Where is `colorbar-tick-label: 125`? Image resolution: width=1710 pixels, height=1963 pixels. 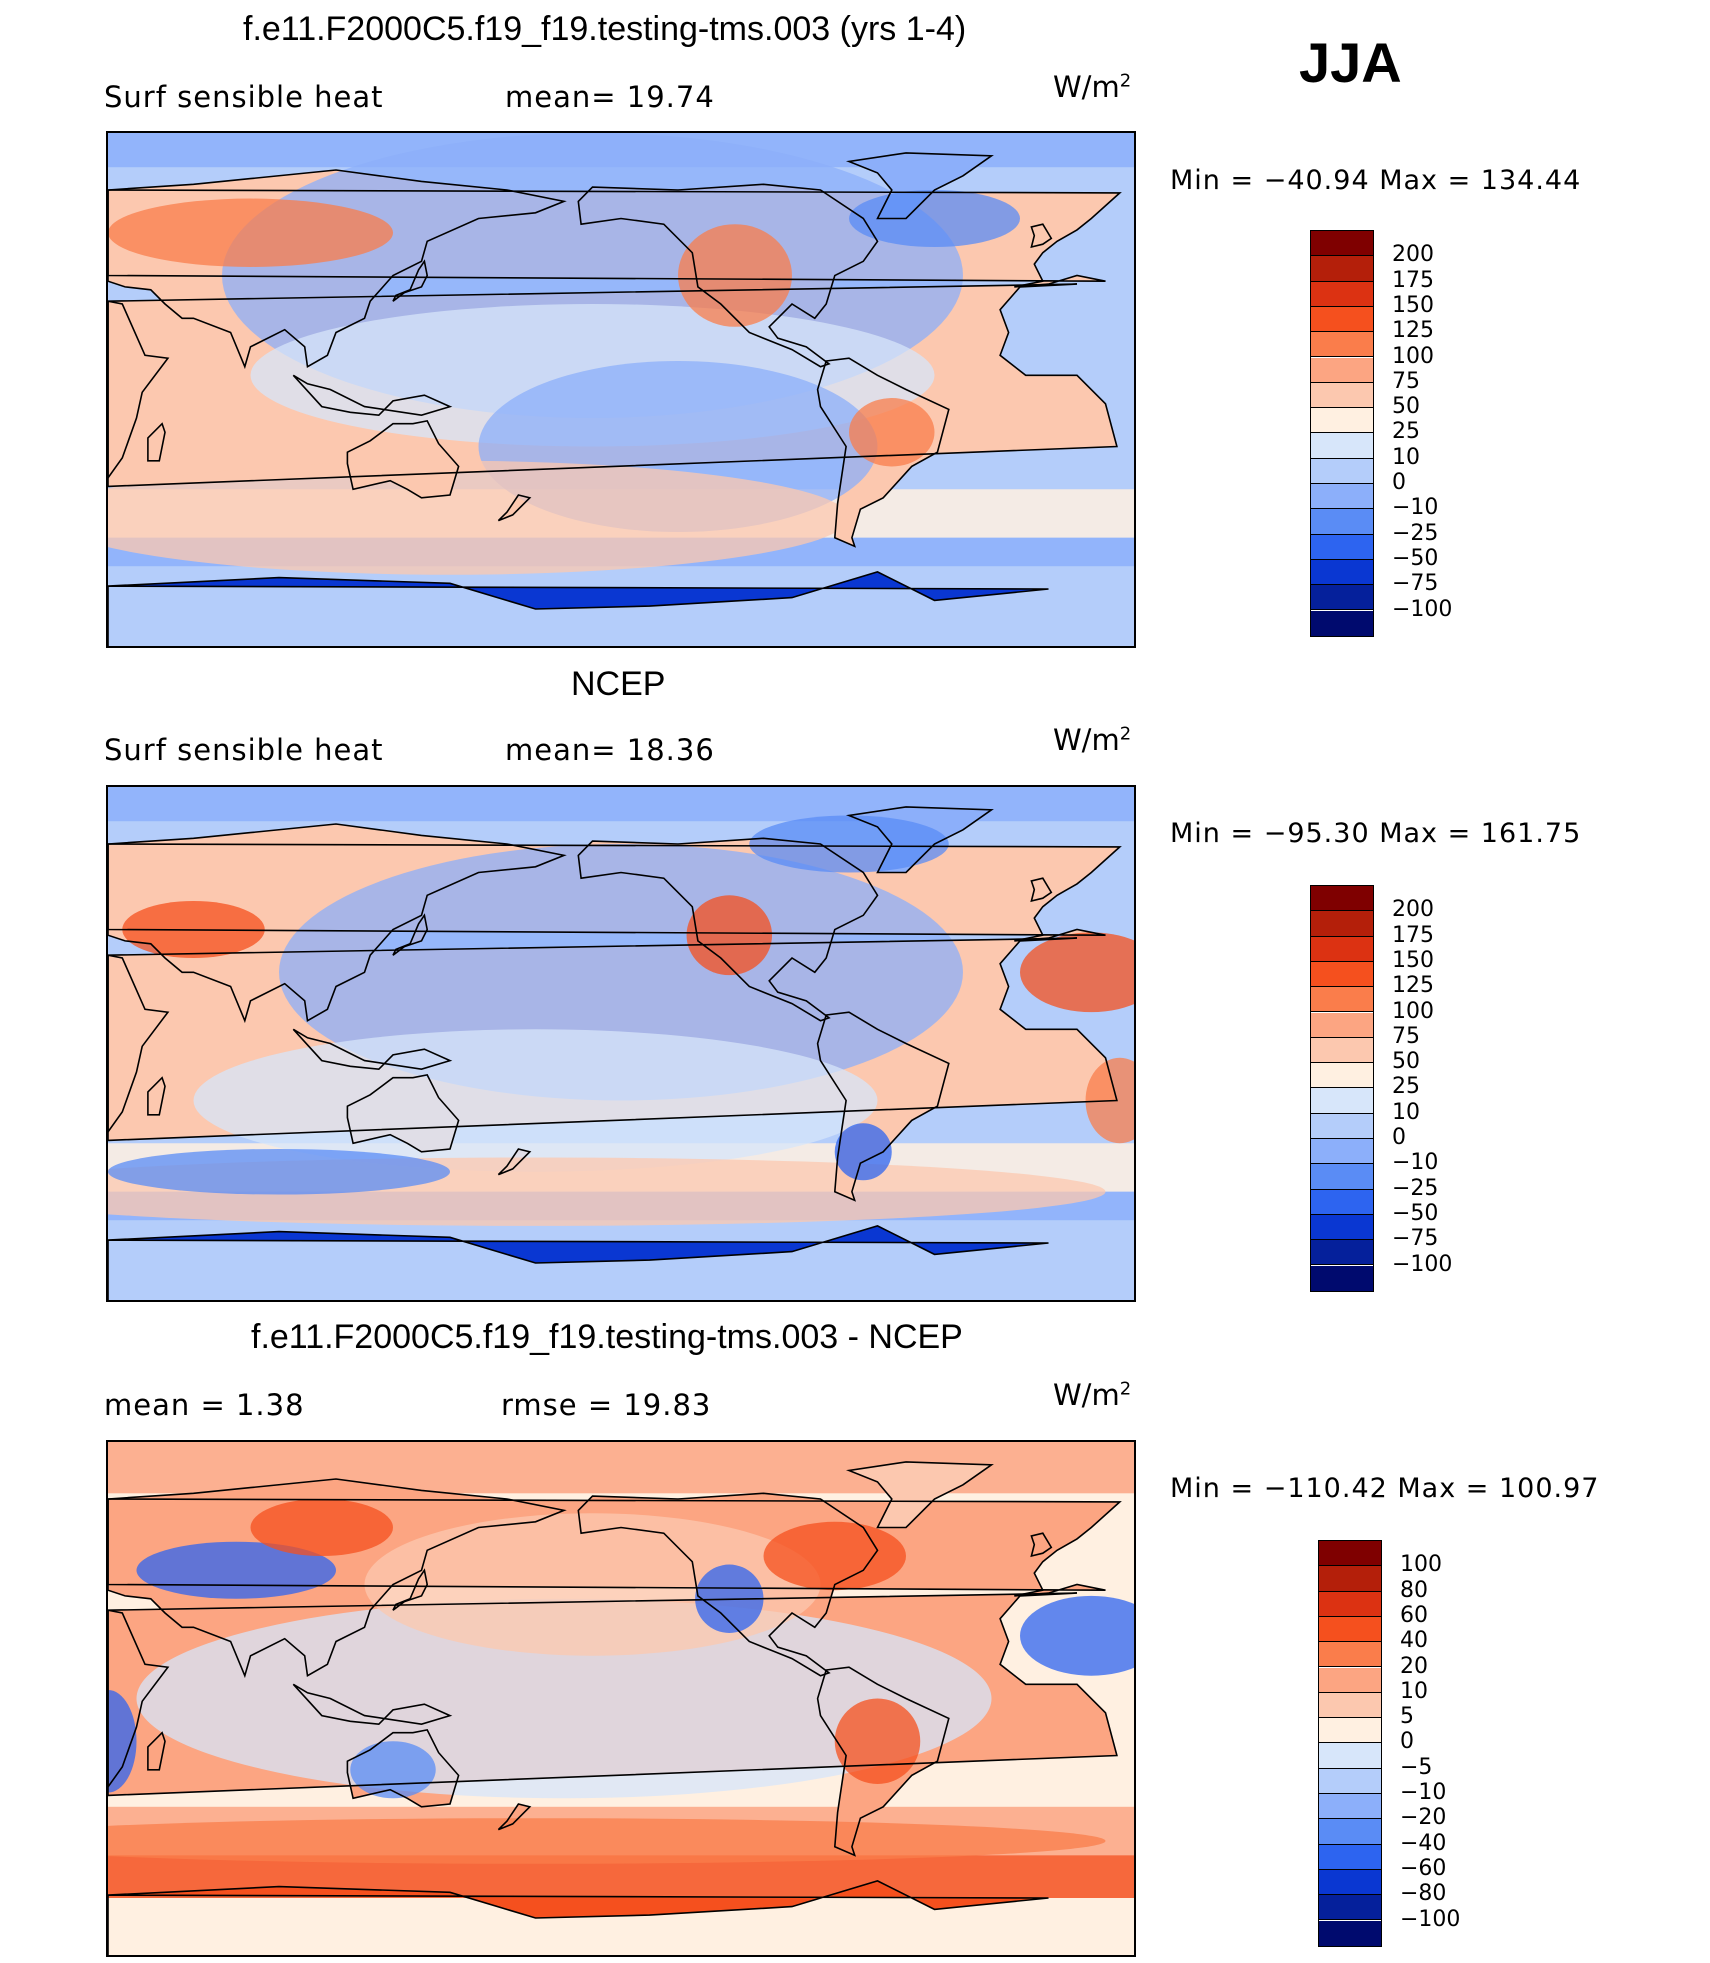
colorbar-tick-label: 125 is located at coordinates (1413, 986).